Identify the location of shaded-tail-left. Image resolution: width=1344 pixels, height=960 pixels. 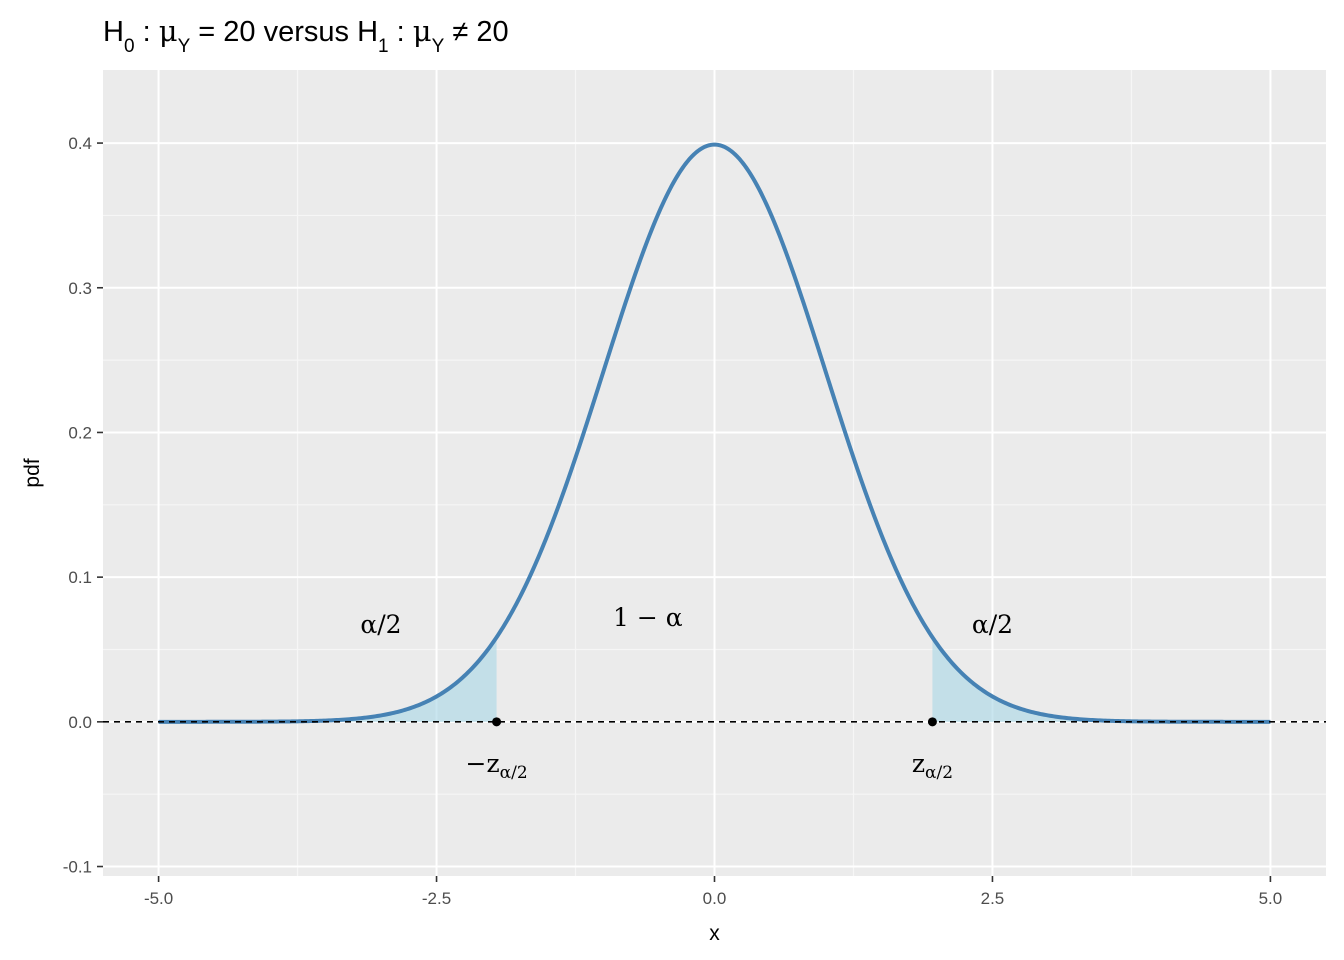
(327, 679).